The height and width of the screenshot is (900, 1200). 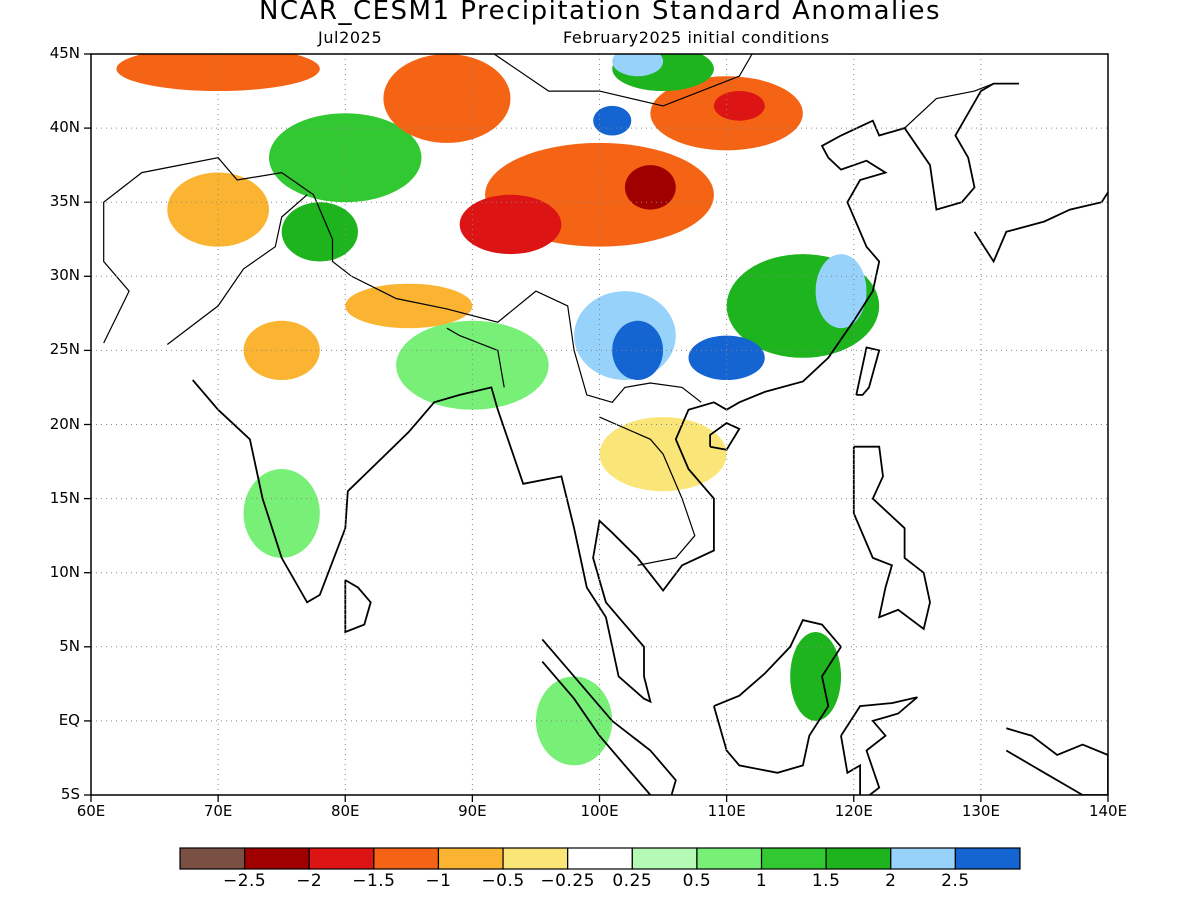 I want to click on lat-label: 45N, so click(x=64, y=53).